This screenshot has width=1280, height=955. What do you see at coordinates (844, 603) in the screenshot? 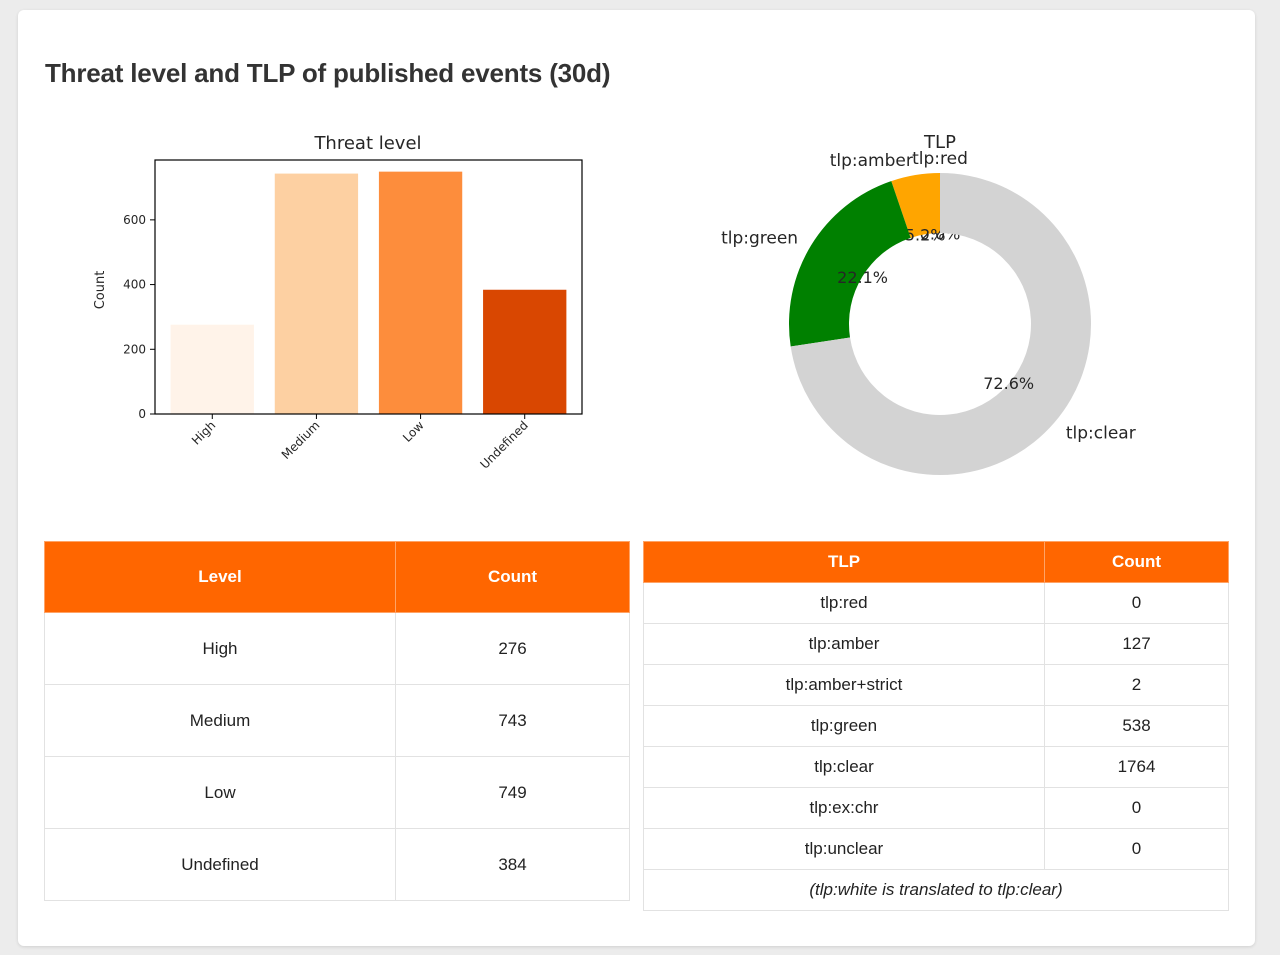
I see `tlp-cell: tlp:red` at bounding box center [844, 603].